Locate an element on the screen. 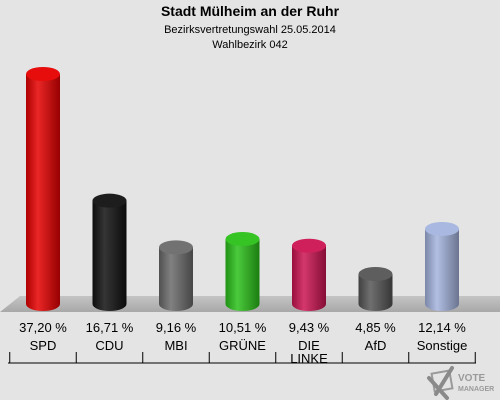 The width and height of the screenshot is (500, 400). chart-subtitle-2: Wahlbezirk 042 is located at coordinates (249, 45).